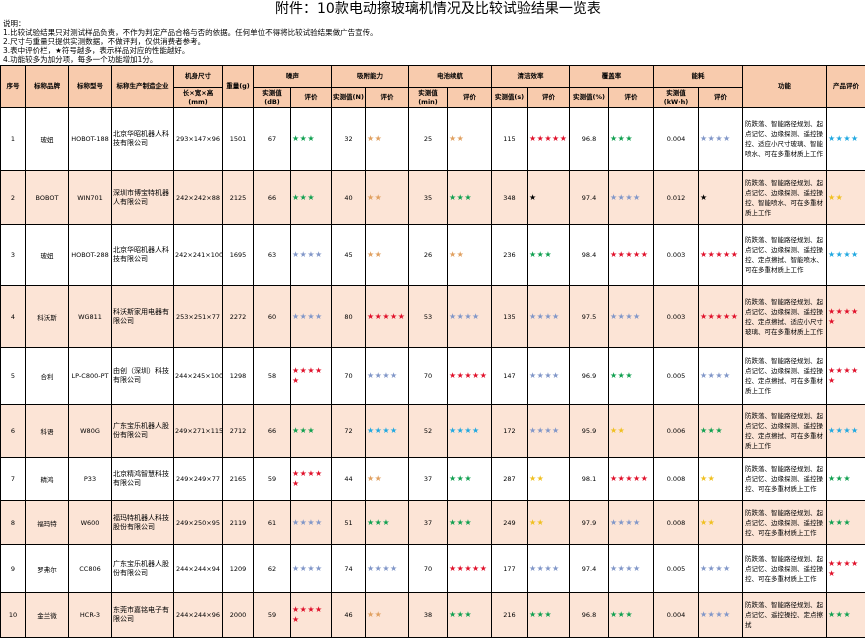 The height and width of the screenshot is (638, 865). Describe the element at coordinates (272, 255) in the screenshot. I see `noise-measured-cell: 63` at that location.